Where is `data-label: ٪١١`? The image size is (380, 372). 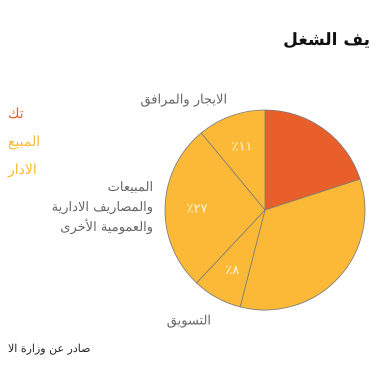
data-label: ٪١١ is located at coordinates (241, 147).